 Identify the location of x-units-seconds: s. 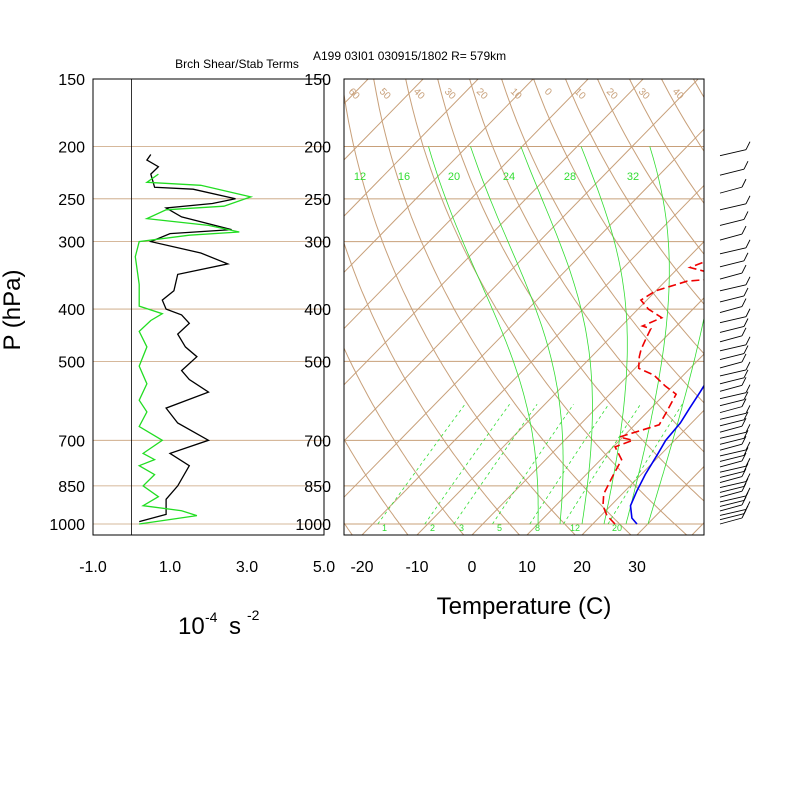
(235, 626).